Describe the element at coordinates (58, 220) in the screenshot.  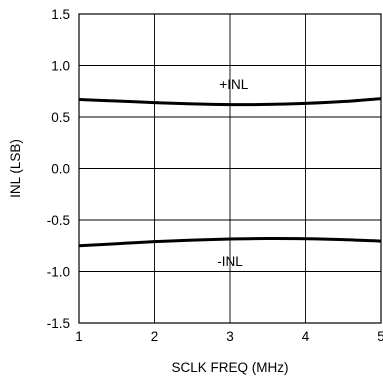
I see `y-tick-label--0.5: -0.5` at that location.